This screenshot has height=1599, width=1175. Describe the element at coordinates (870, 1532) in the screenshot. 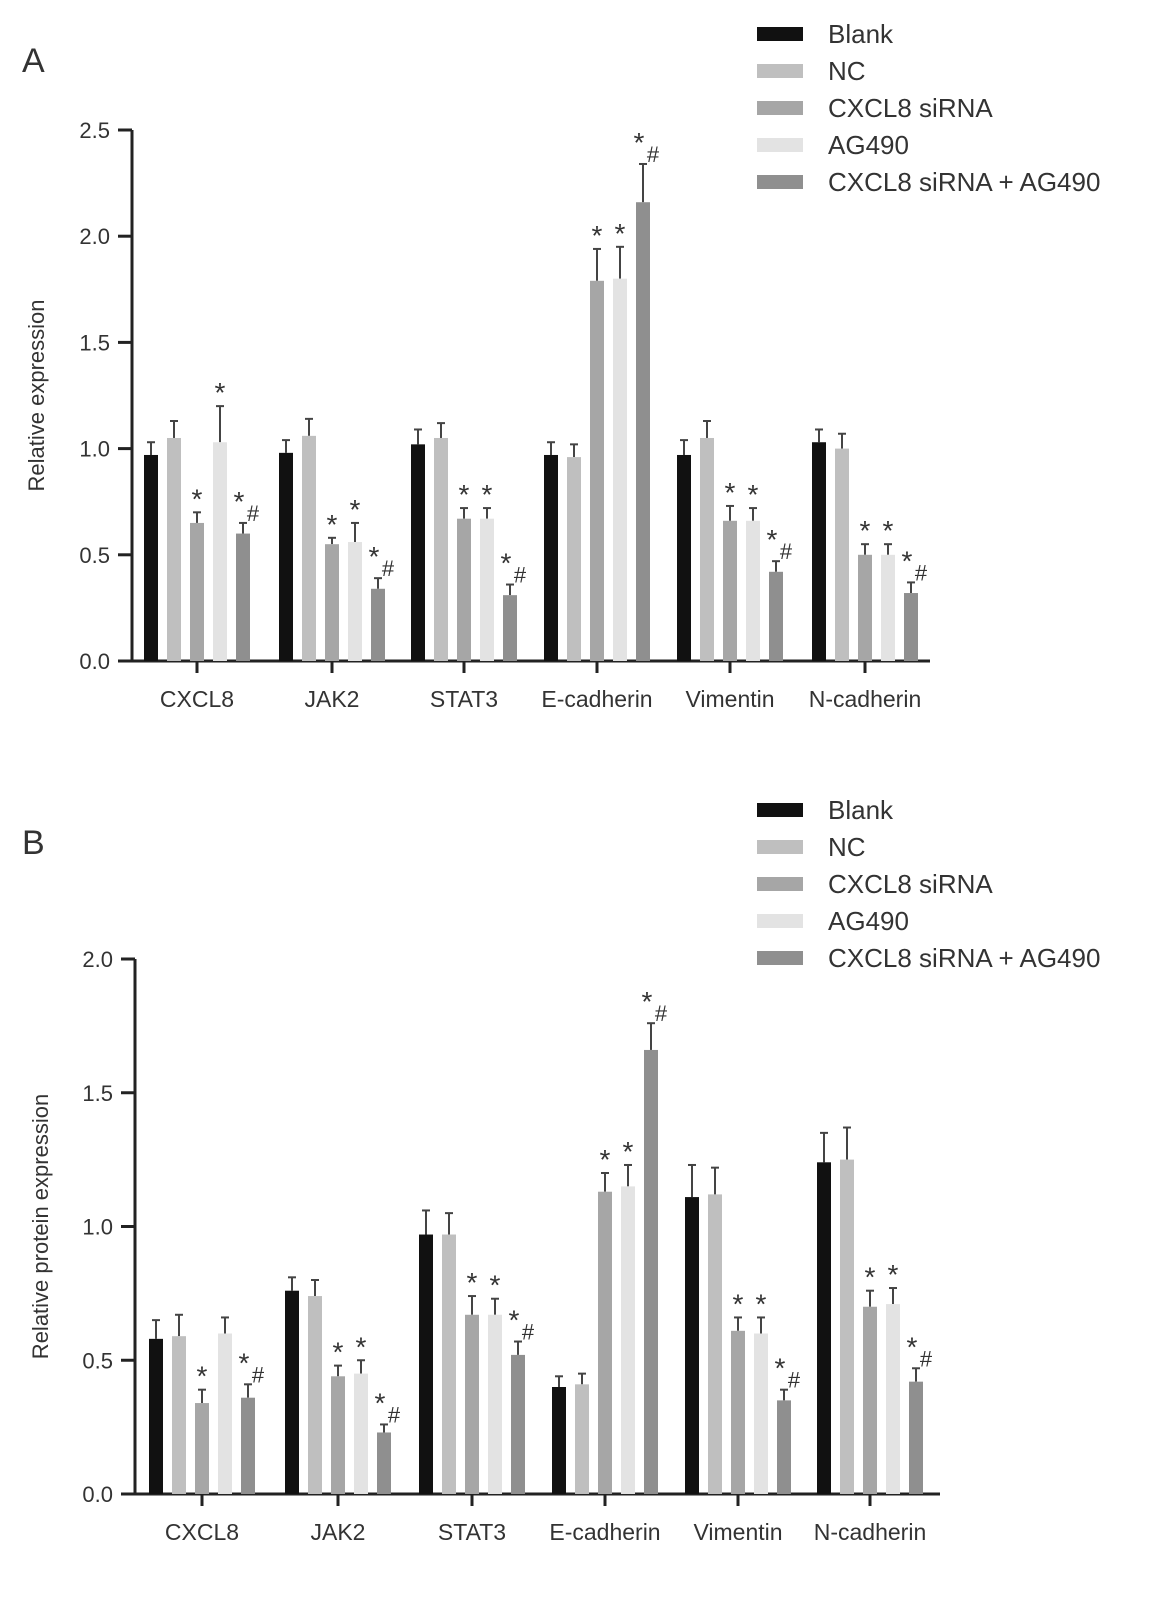

I see `x-tick-label: N-cadherin` at that location.